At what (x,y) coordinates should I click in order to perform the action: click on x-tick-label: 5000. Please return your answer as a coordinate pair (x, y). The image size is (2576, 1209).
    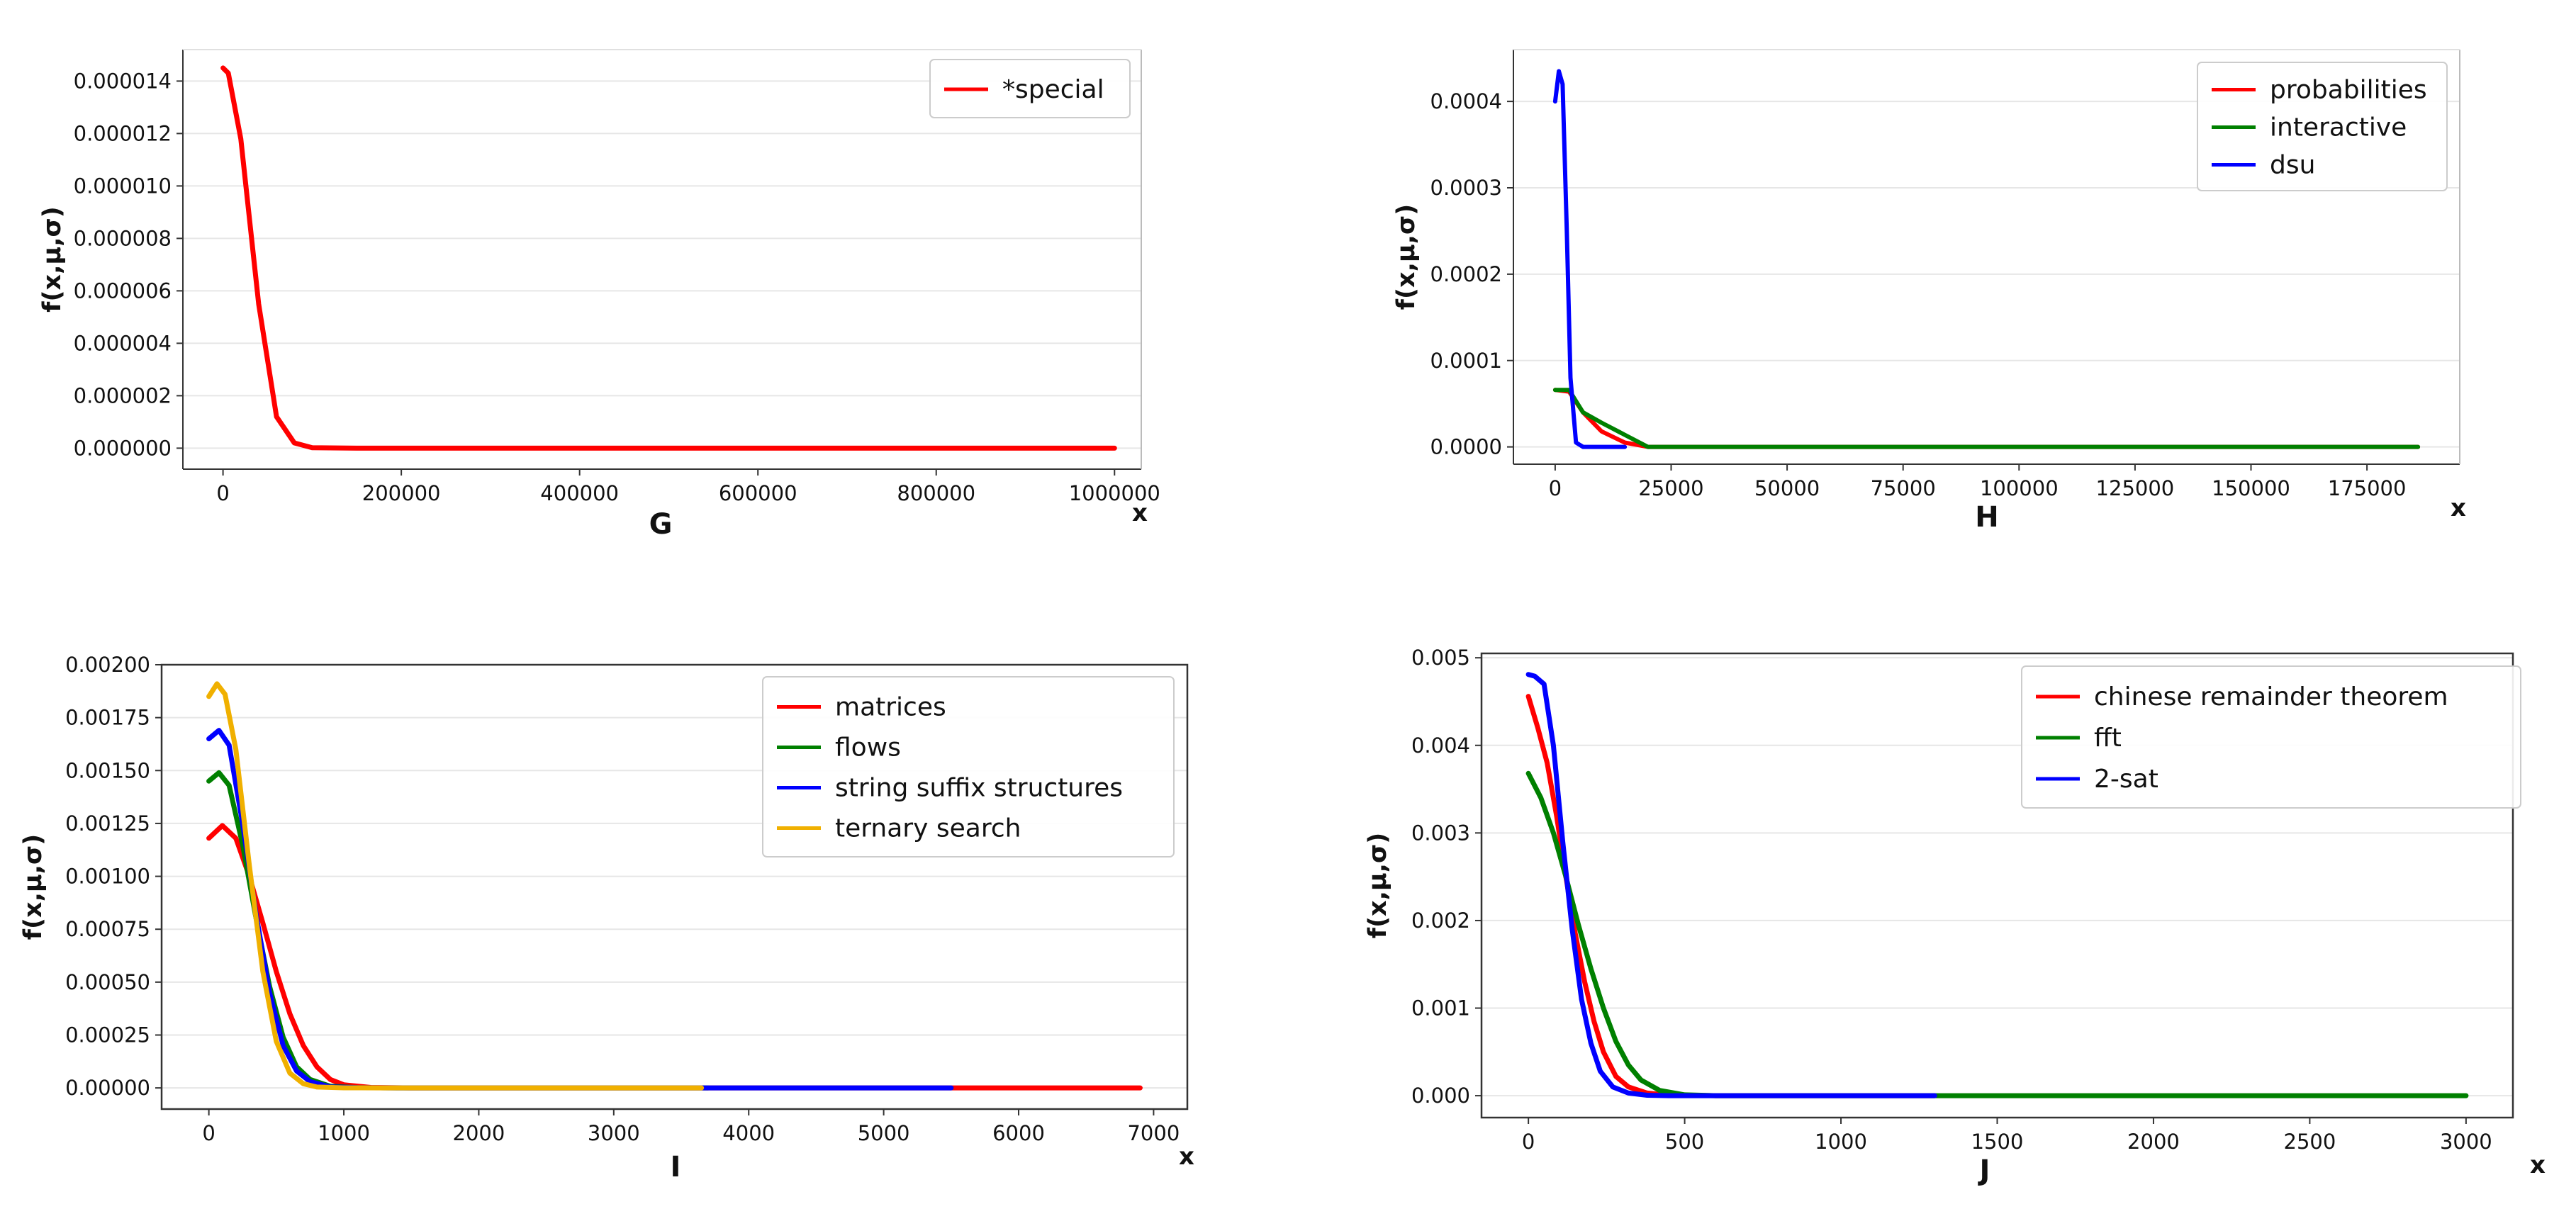
    Looking at the image, I should click on (884, 1133).